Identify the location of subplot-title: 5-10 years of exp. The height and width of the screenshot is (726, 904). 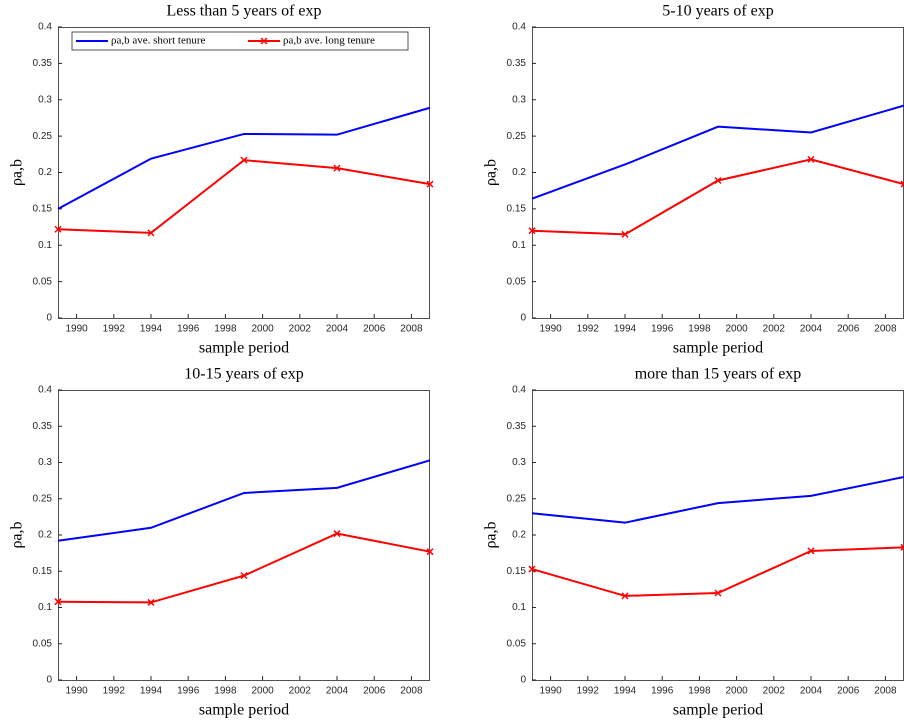
(718, 11).